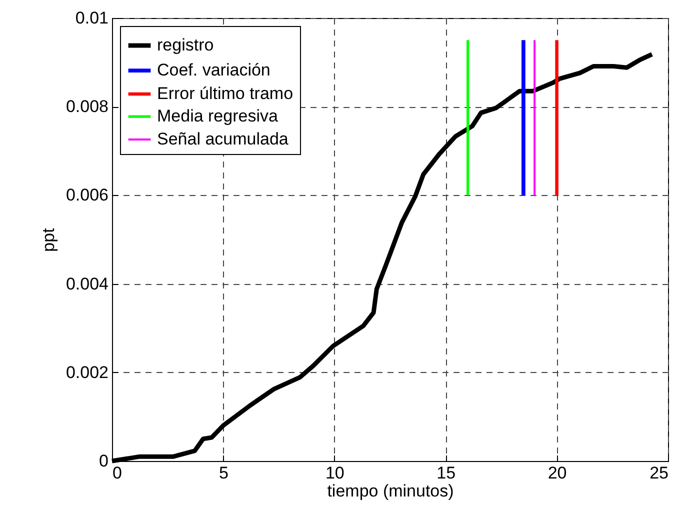  What do you see at coordinates (185, 45) in the screenshot?
I see `legend-label: registro` at bounding box center [185, 45].